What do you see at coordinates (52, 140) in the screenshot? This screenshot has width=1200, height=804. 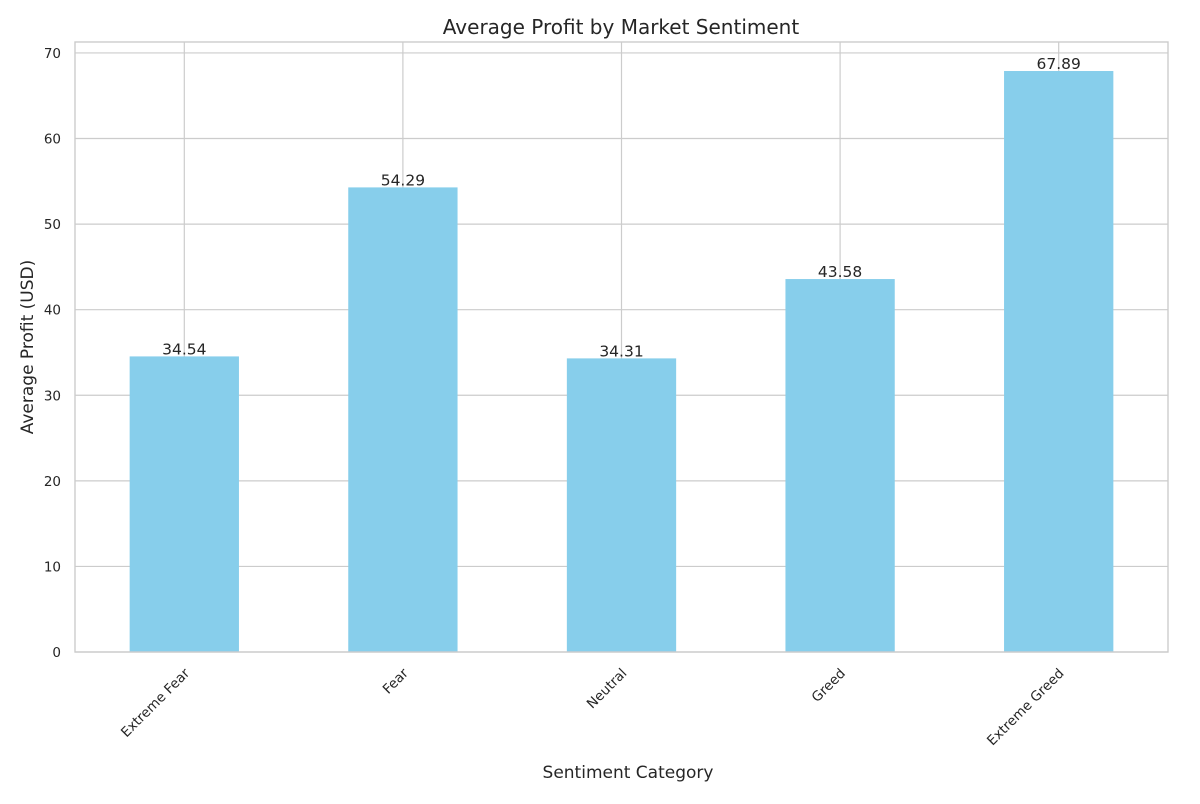 I see `y-tick-label: 60` at bounding box center [52, 140].